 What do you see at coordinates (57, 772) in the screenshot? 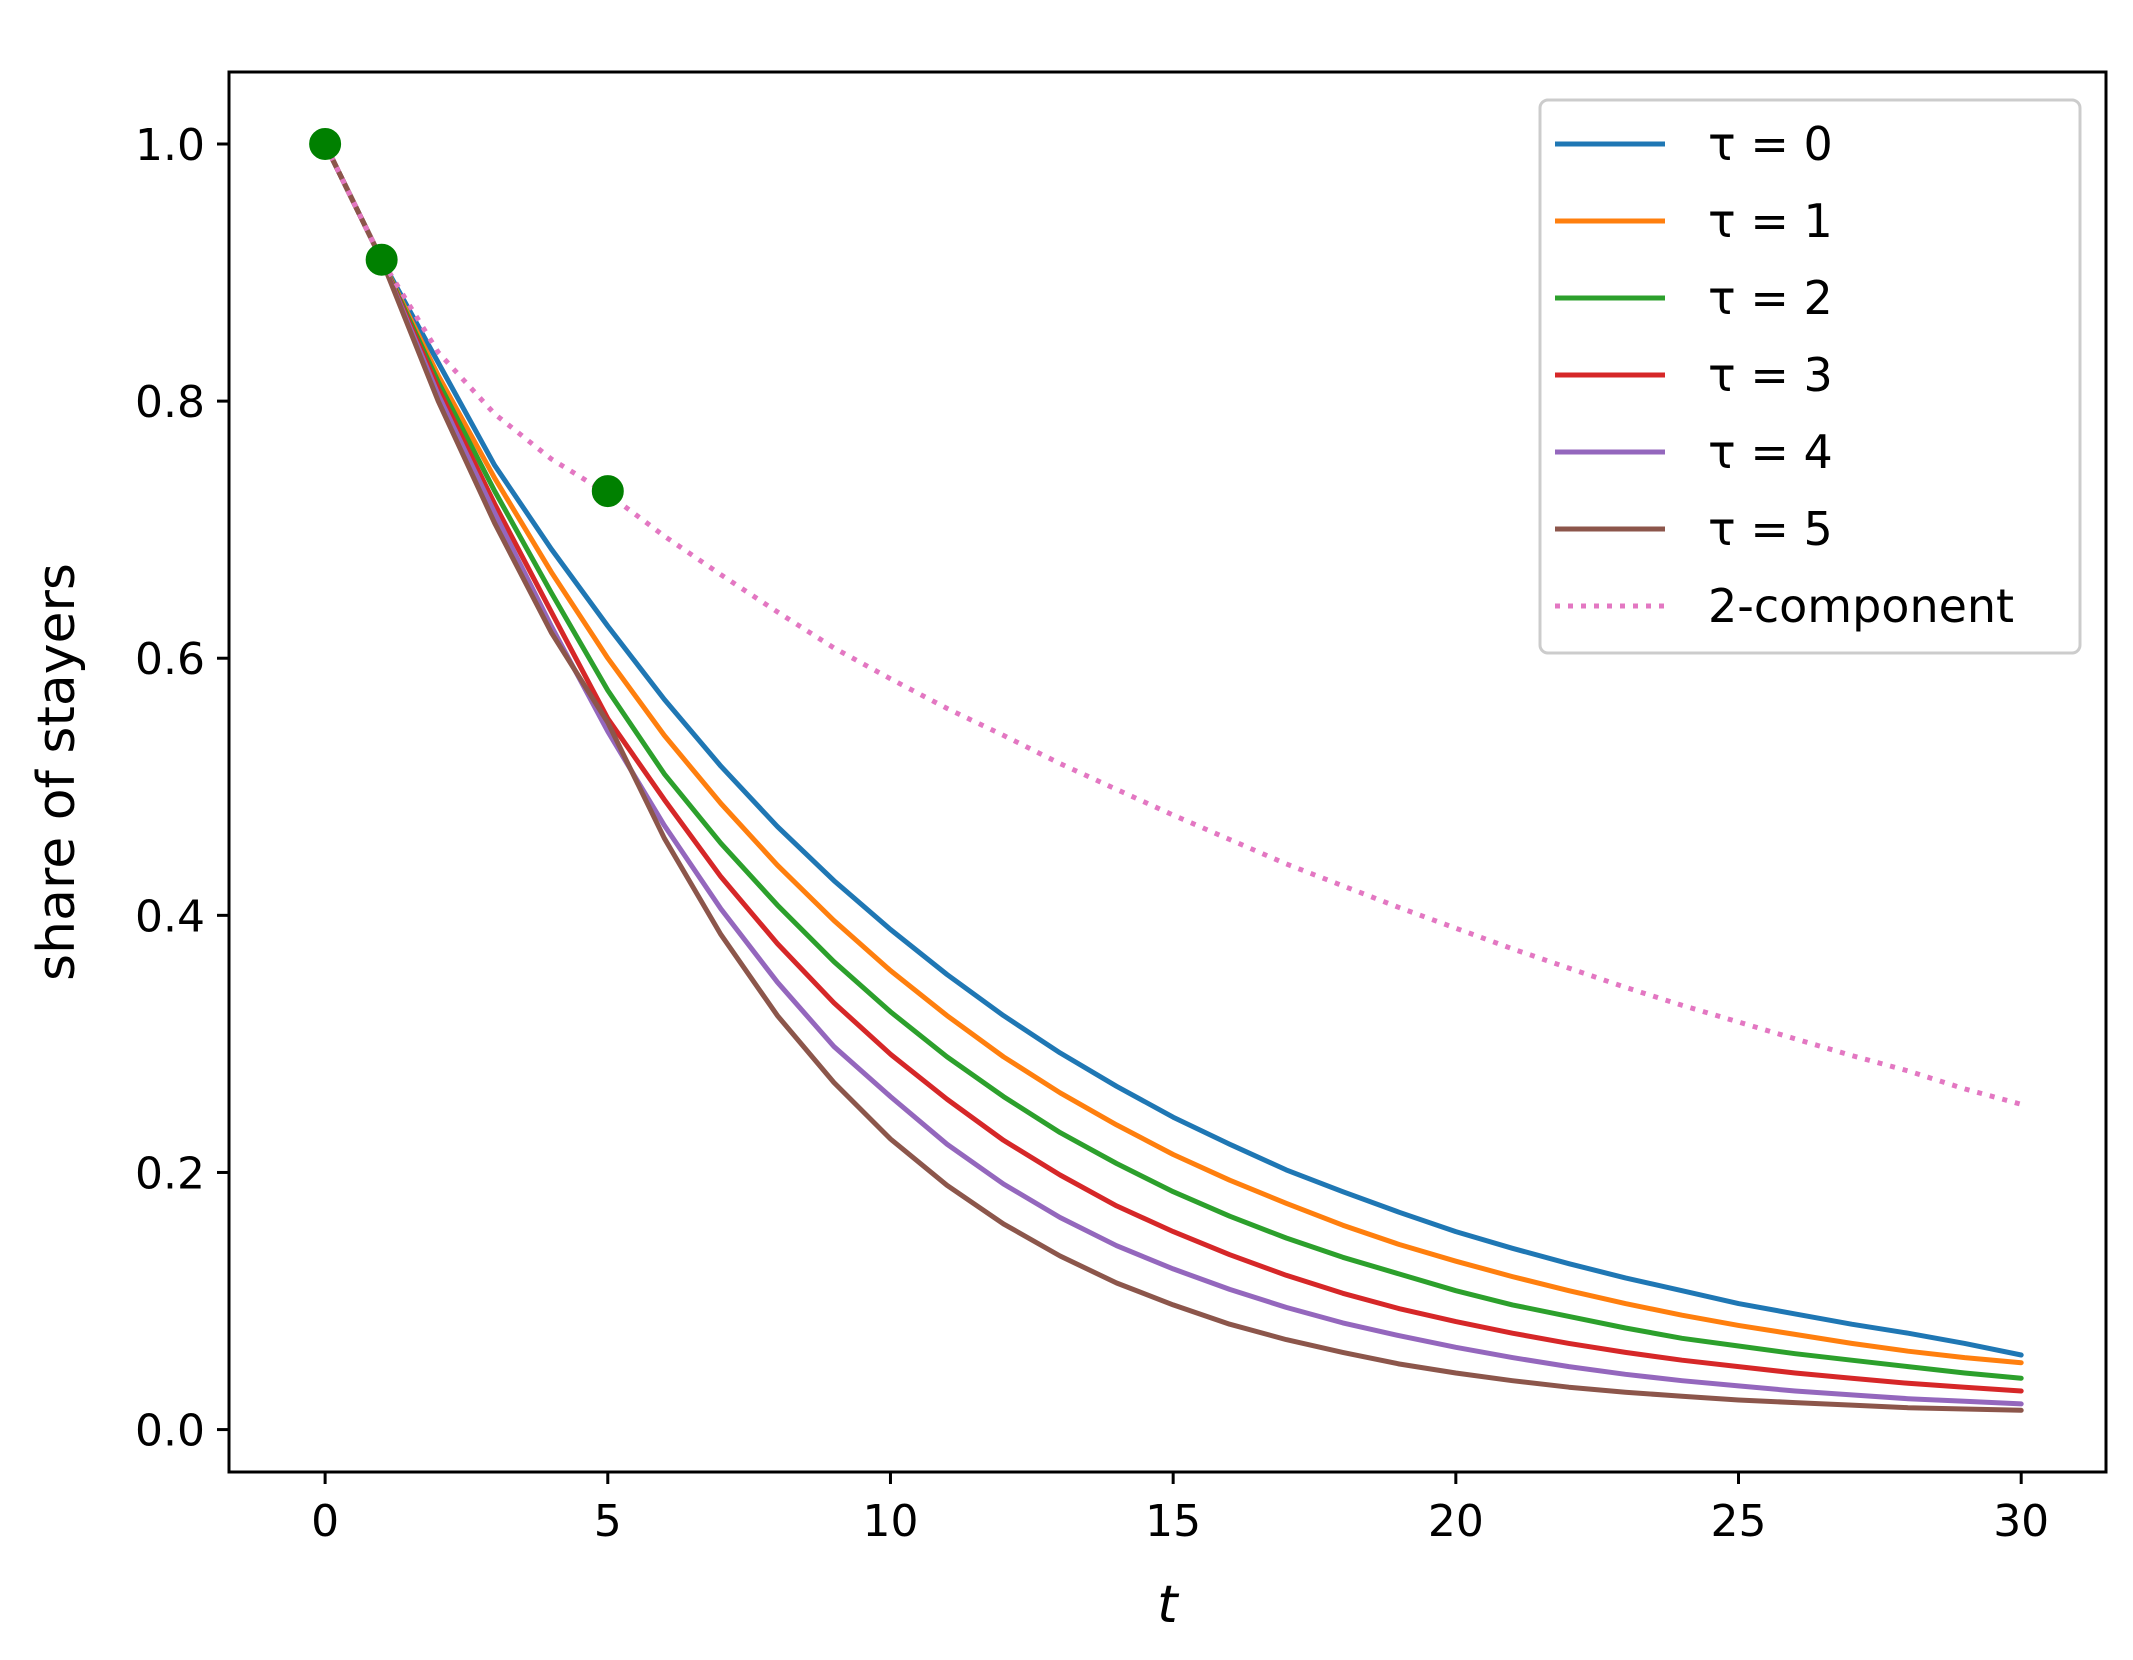
I see `y-axis-title: share of stayers` at bounding box center [57, 772].